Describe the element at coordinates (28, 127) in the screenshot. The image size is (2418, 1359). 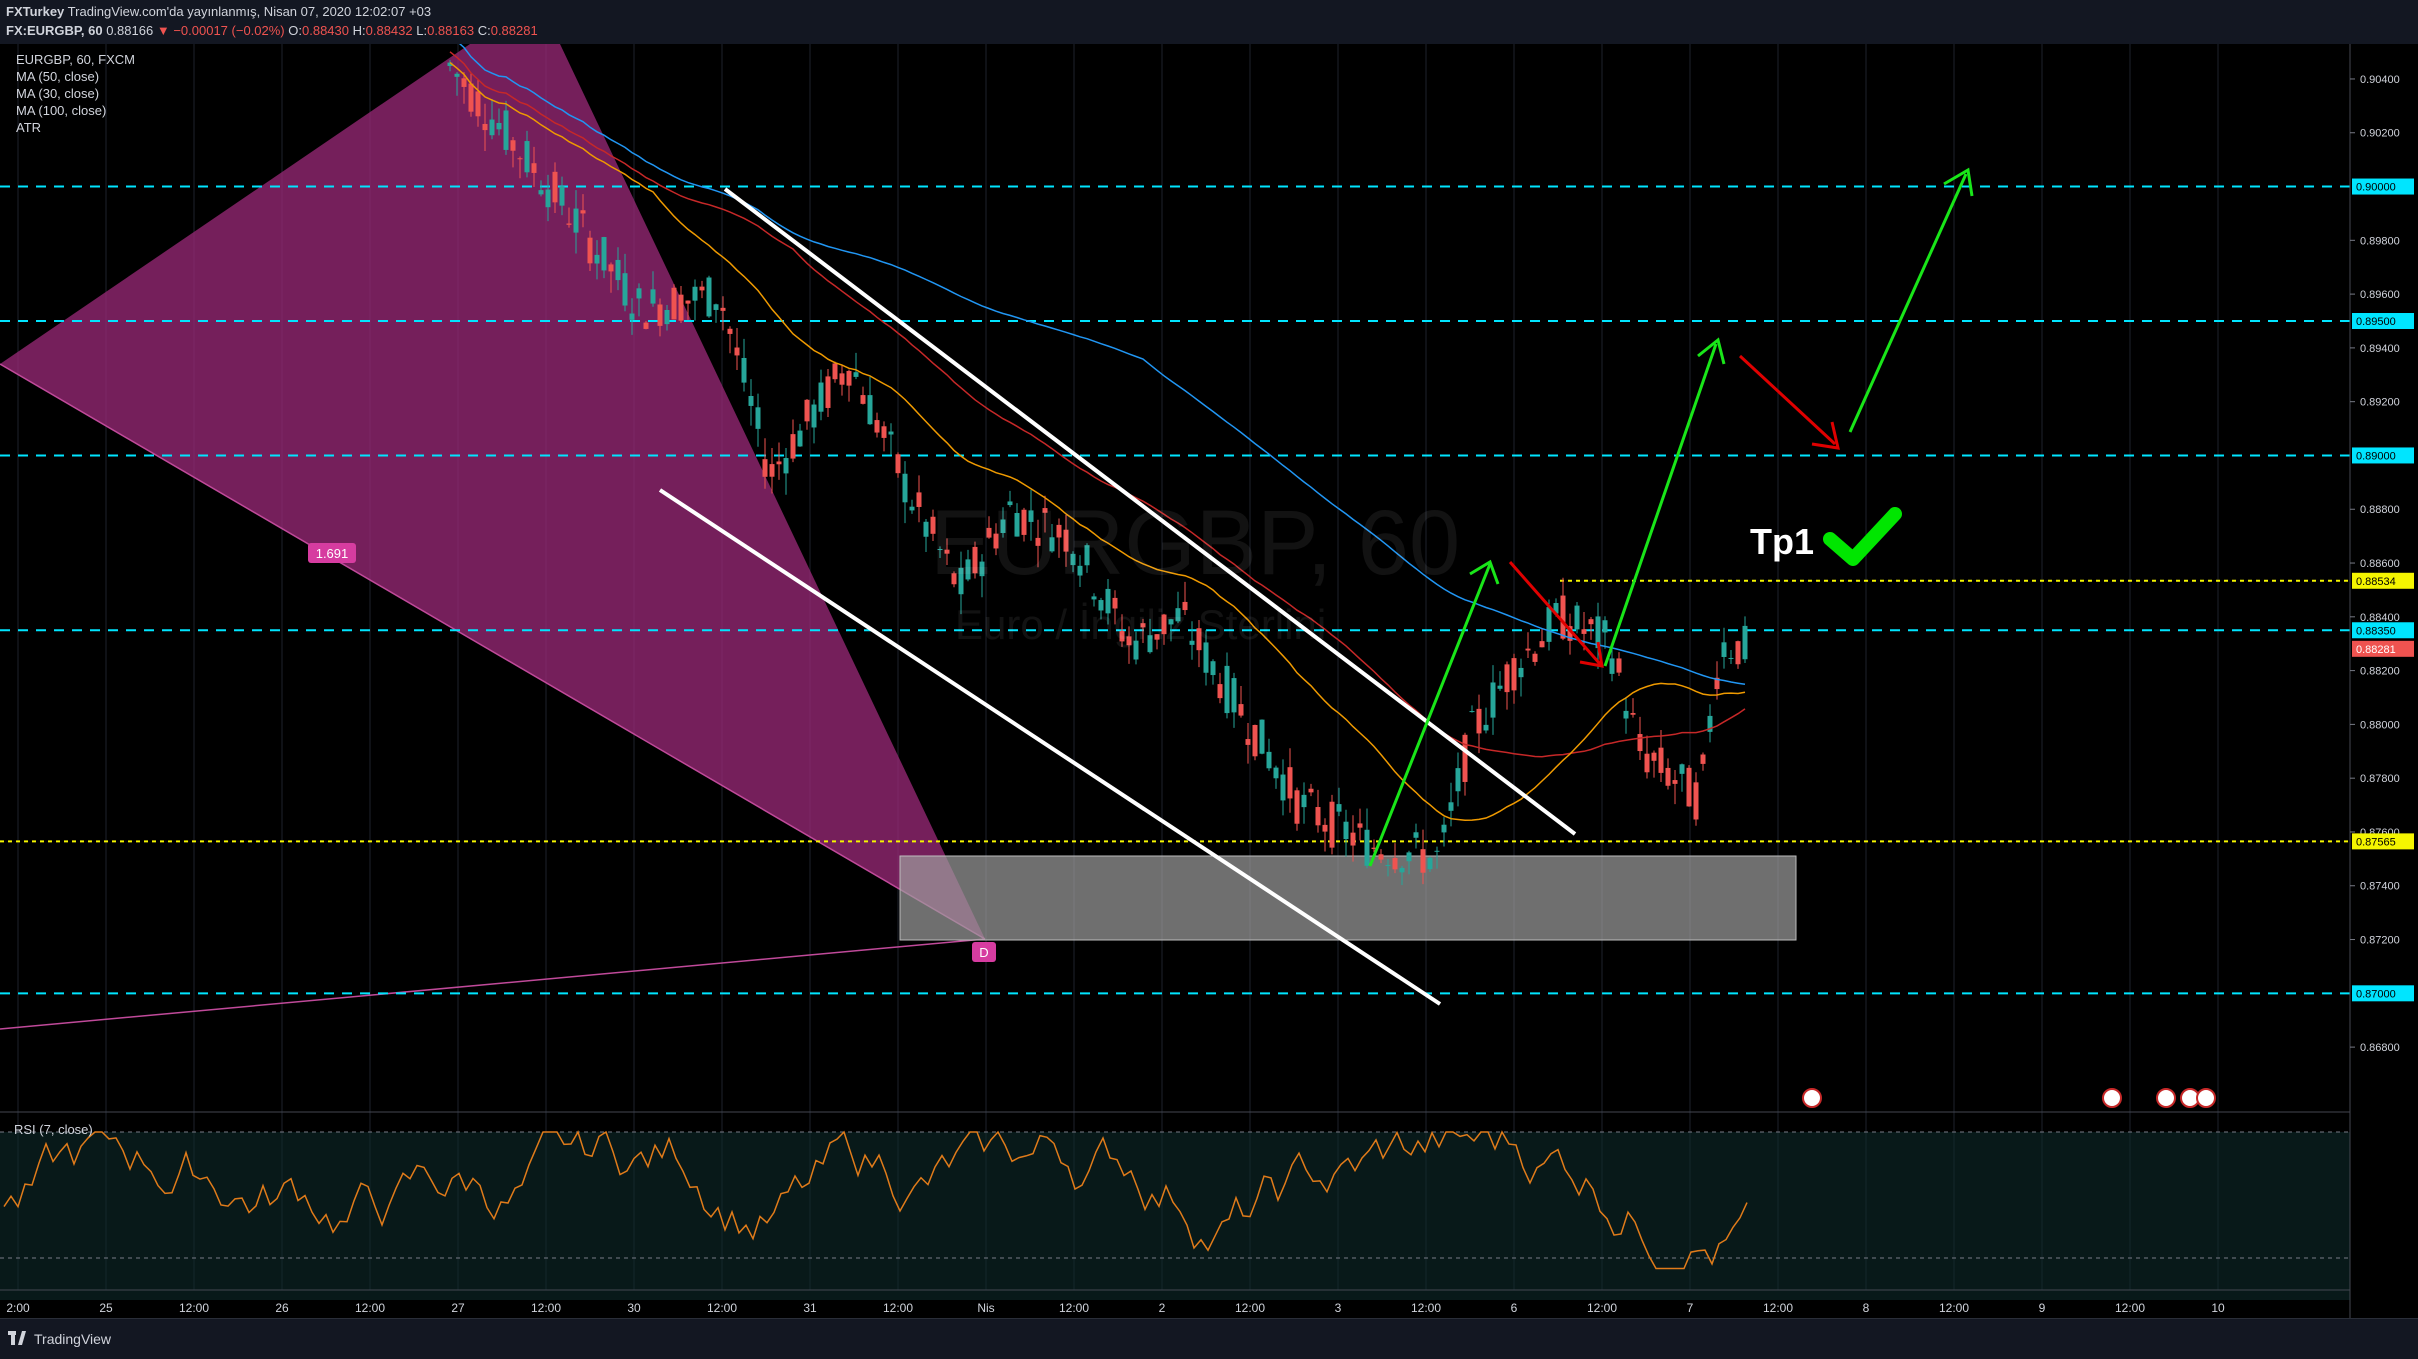
I see `legend-study-atr: ATR` at that location.